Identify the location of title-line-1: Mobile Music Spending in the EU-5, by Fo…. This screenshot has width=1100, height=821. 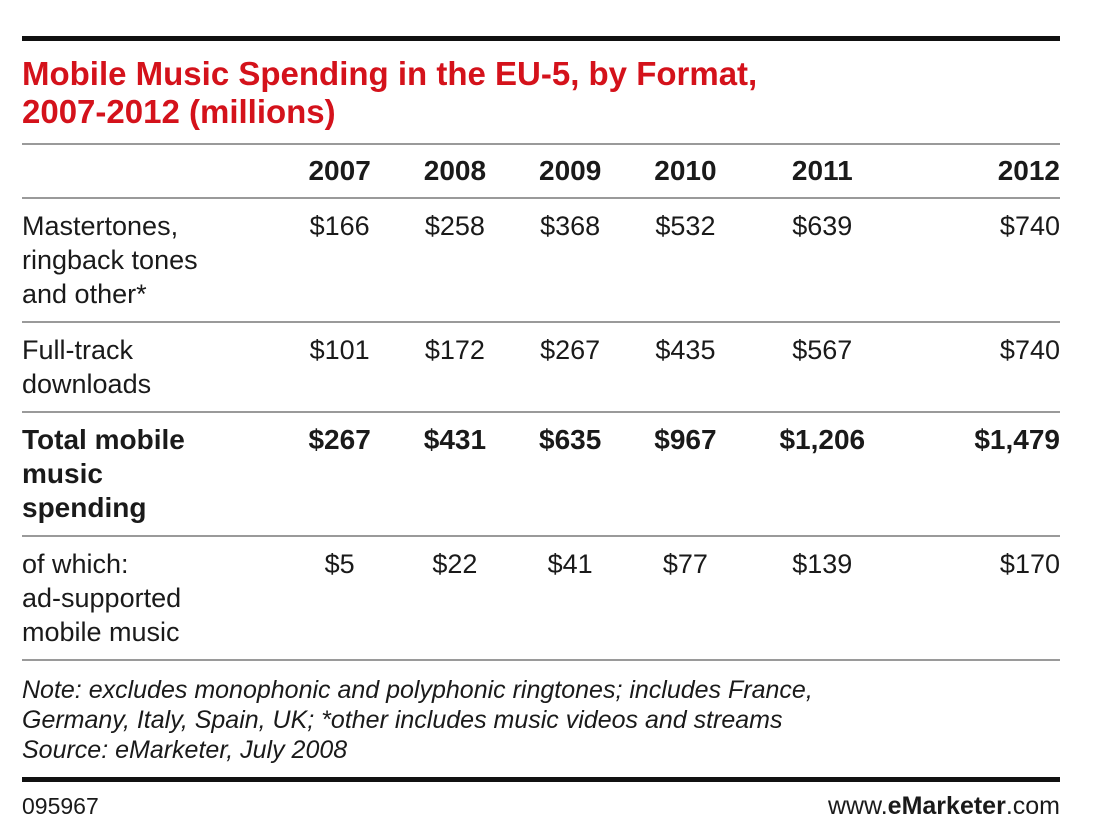
(390, 73).